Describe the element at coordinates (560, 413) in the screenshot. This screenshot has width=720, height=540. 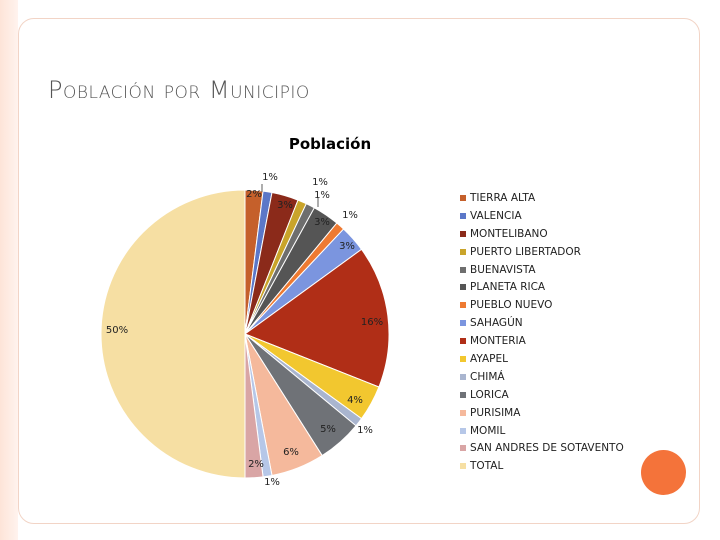
I see `legend-item: PURISIMA` at that location.